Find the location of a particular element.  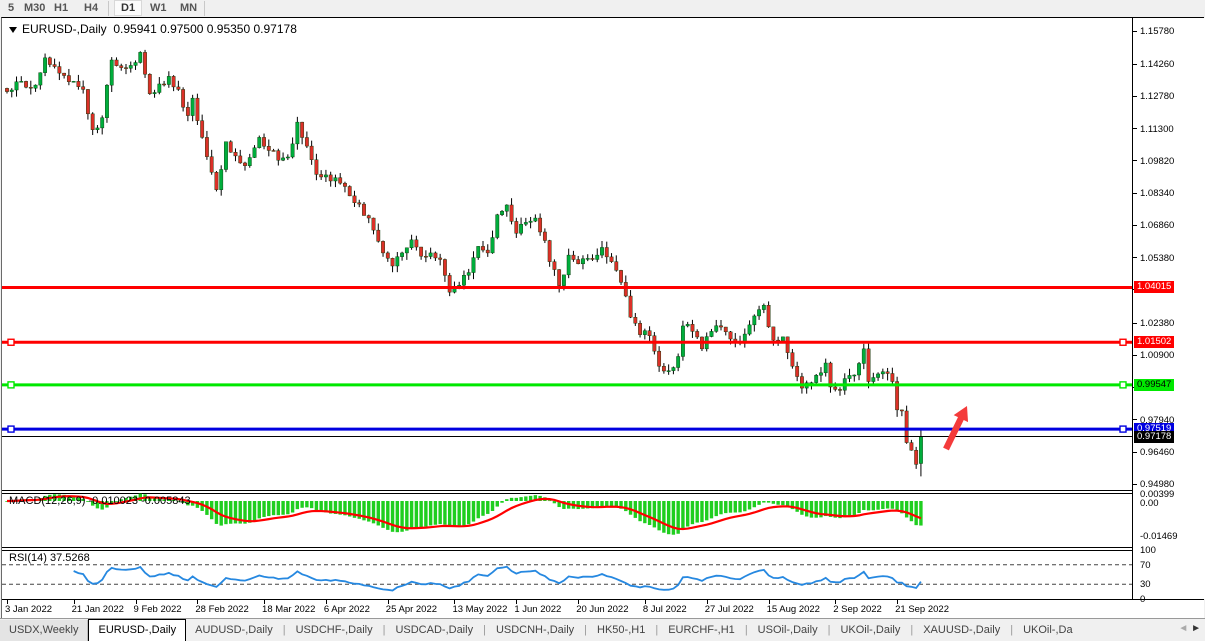

macd-label: MACD(12,26,9) -0.010023 -0.005843 is located at coordinates (100, 501).